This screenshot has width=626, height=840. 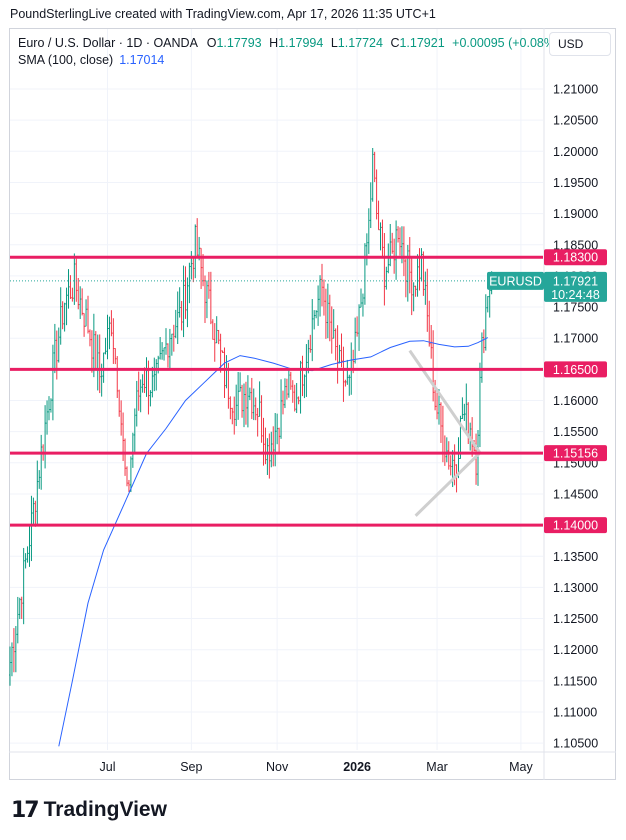 What do you see at coordinates (108, 43) in the screenshot?
I see `instrument-title: Euro / U.S. Dollar · 1D · OANDA` at bounding box center [108, 43].